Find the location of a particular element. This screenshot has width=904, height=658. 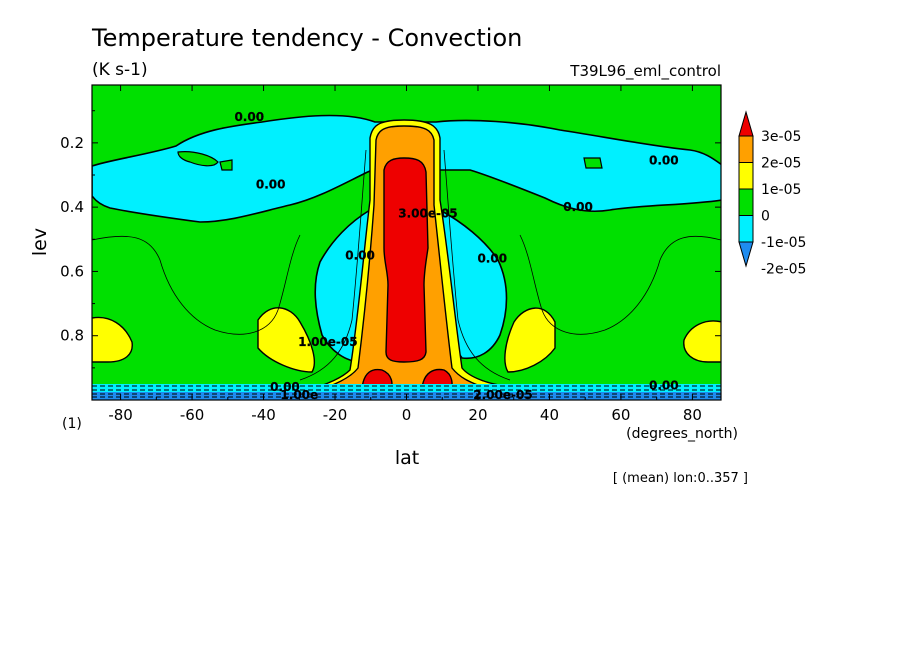

colorbar-swatch-min is located at coordinates (746, 254).